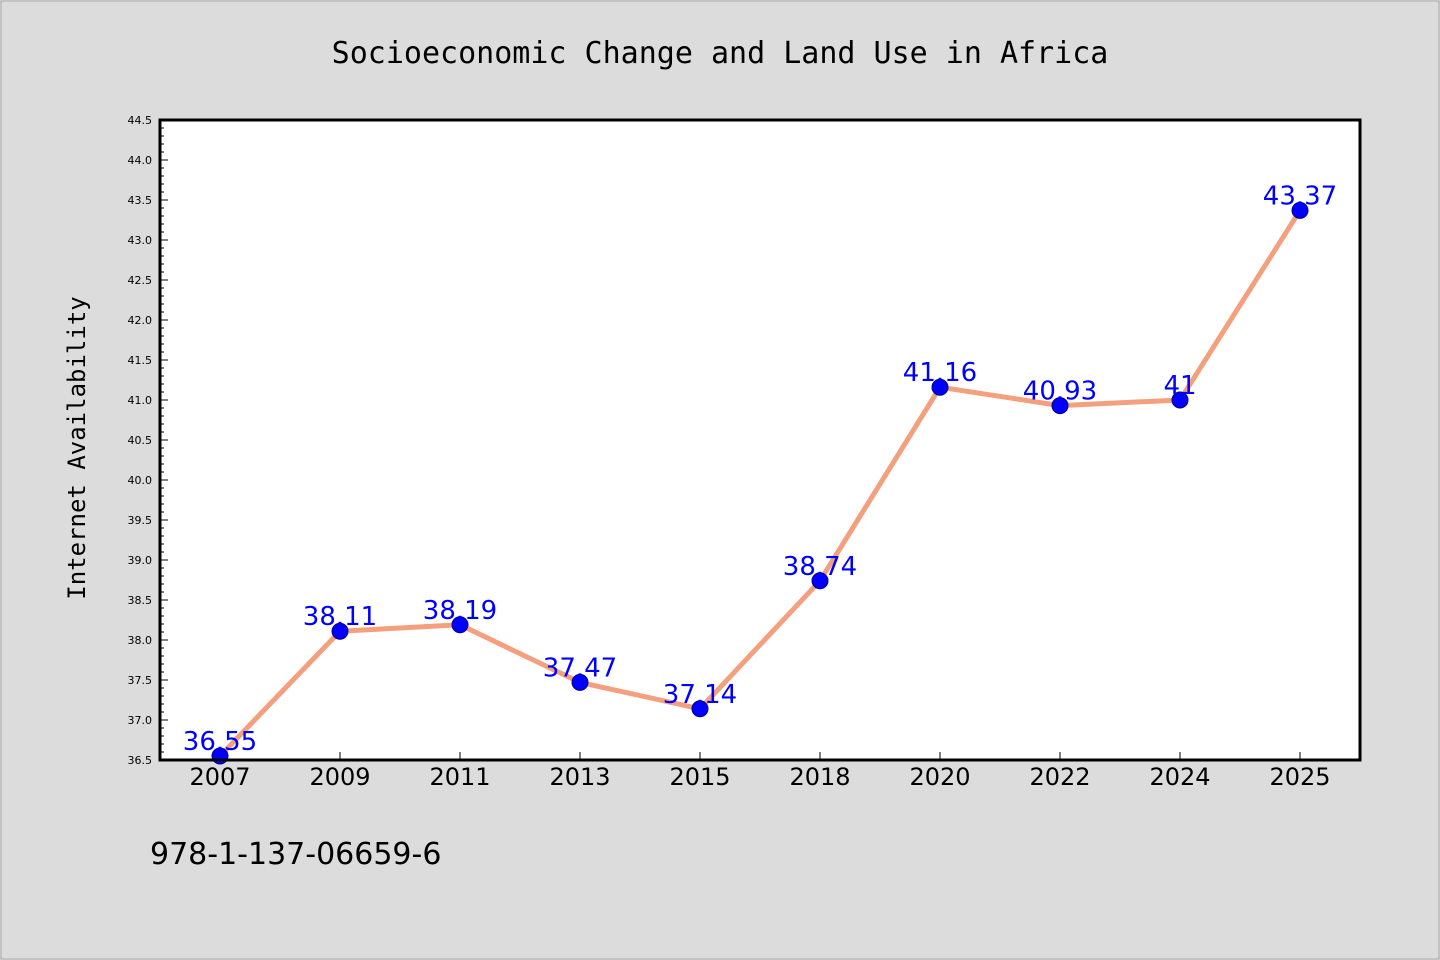 The width and height of the screenshot is (1440, 960). What do you see at coordinates (140, 360) in the screenshot?
I see `y-tick-label: 41.5` at bounding box center [140, 360].